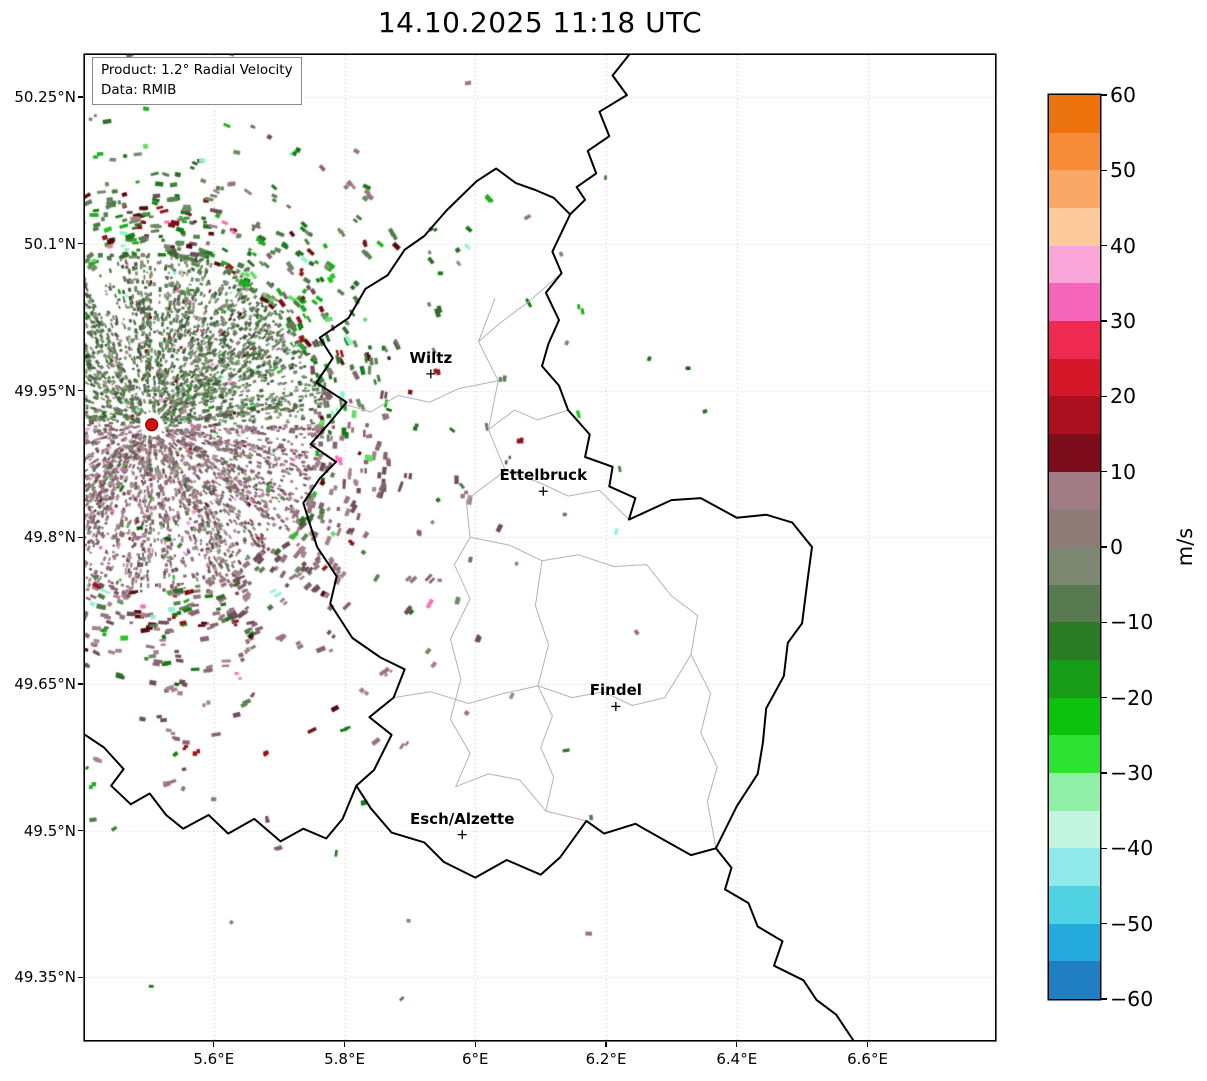  What do you see at coordinates (49, 243) in the screenshot?
I see `y-tick-label: 50.1°N` at bounding box center [49, 243].